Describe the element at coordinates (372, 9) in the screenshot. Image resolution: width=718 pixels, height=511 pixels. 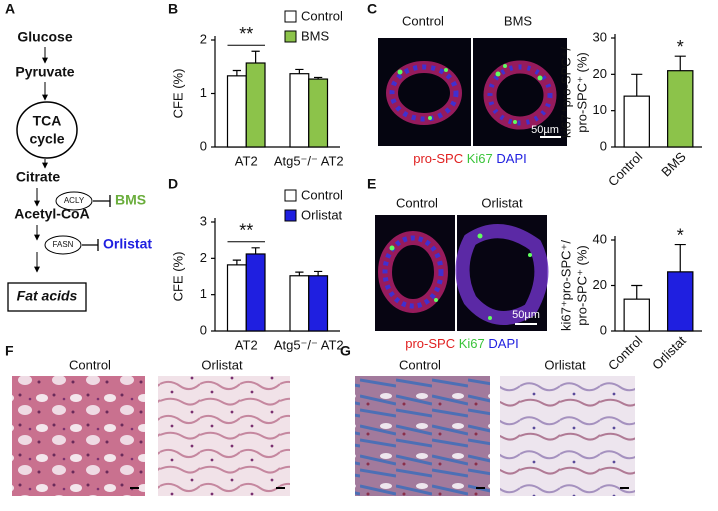
I see `panel-letter: C` at that location.